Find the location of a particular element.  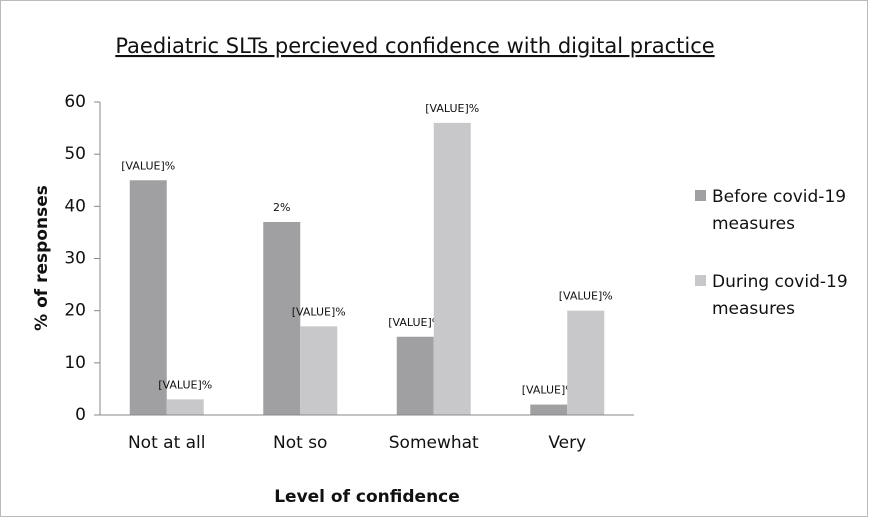

x-tick-label: Very is located at coordinates (567, 443).